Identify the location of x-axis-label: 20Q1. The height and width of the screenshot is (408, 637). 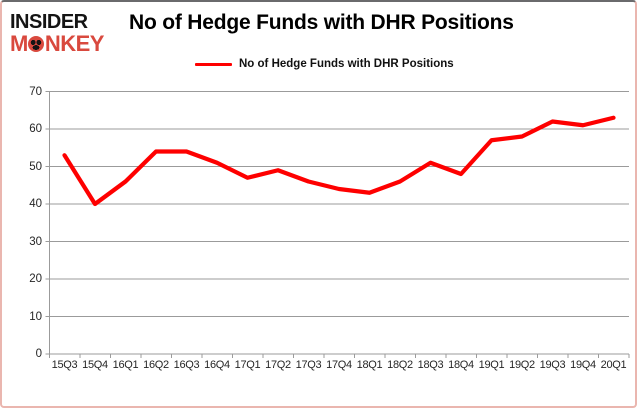
(613, 365).